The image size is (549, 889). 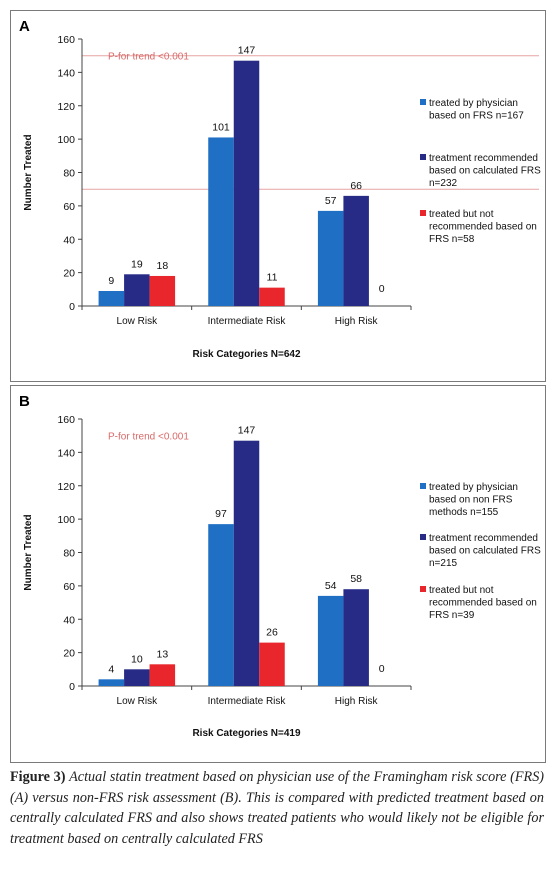 What do you see at coordinates (356, 579) in the screenshot?
I see `data-label: 58` at bounding box center [356, 579].